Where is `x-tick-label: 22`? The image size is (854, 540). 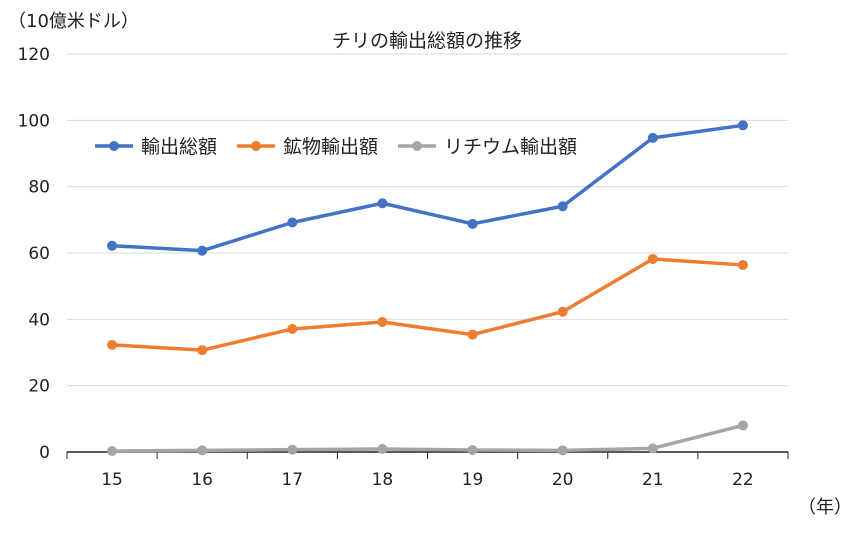
x-tick-label: 22 is located at coordinates (743, 480).